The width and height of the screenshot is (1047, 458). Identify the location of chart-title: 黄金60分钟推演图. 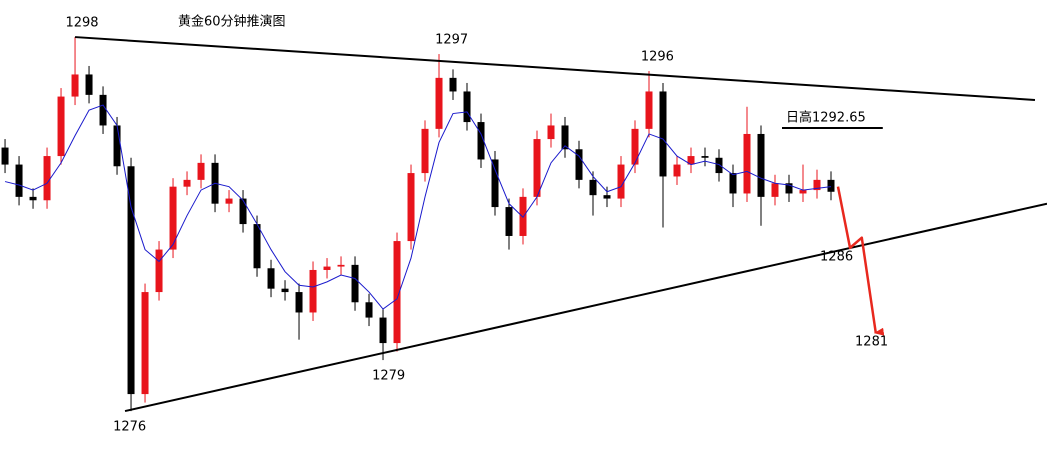
(232, 22).